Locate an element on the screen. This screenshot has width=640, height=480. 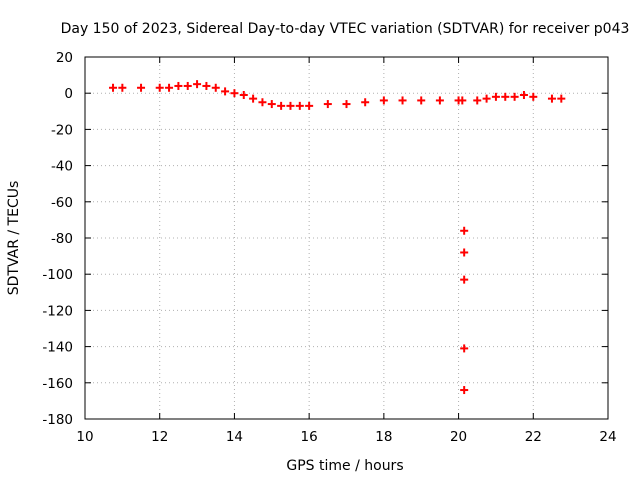
y-tick-label: -160 is located at coordinates (57, 384).